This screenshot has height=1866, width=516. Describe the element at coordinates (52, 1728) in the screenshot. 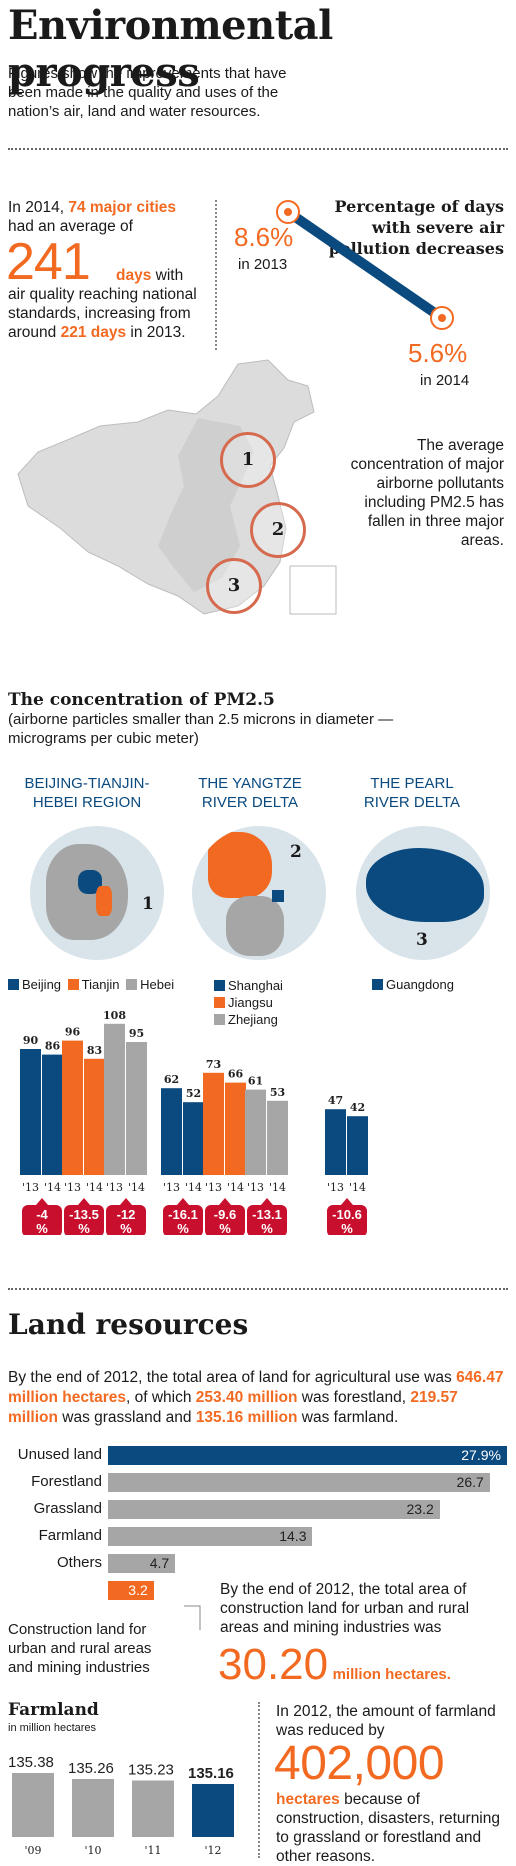

I see `farmland-subtitle: in million hectares` at that location.